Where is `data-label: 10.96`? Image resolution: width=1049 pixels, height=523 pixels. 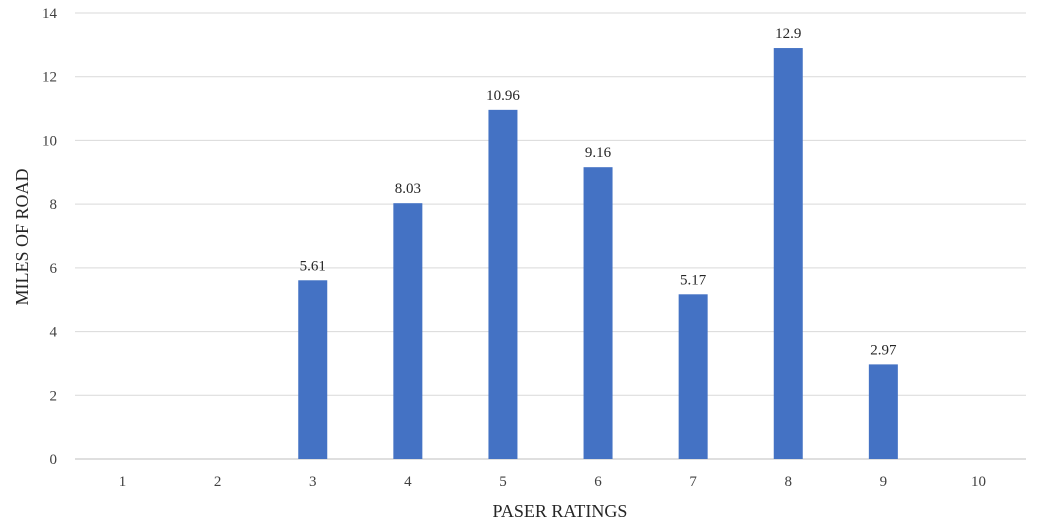 data-label: 10.96 is located at coordinates (503, 96).